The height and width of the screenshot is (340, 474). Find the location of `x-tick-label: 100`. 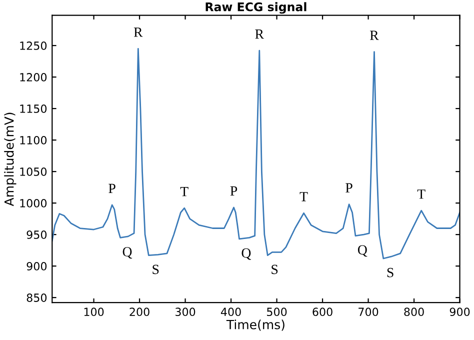

x-tick-label: 100 is located at coordinates (94, 312).